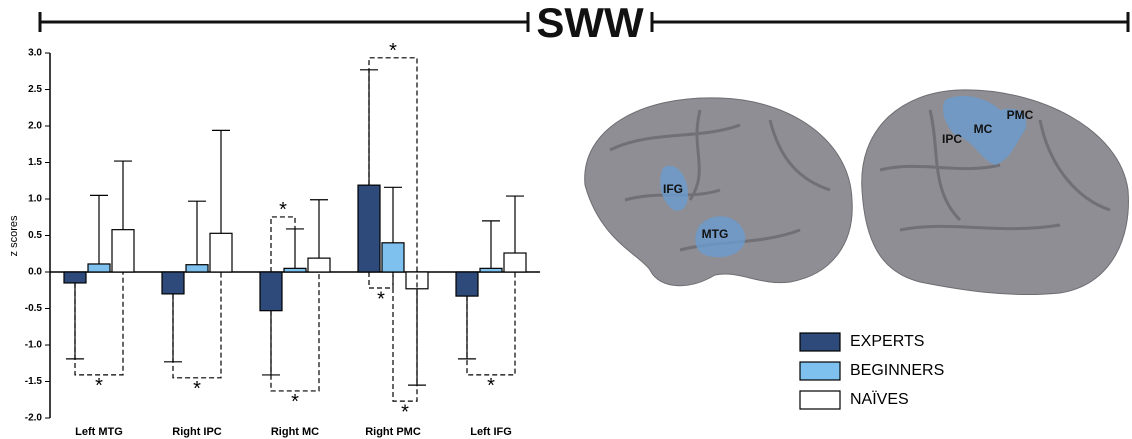 This screenshot has width=1132, height=439. Describe the element at coordinates (35, 162) in the screenshot. I see `y-tick-label: 1.5` at that location.